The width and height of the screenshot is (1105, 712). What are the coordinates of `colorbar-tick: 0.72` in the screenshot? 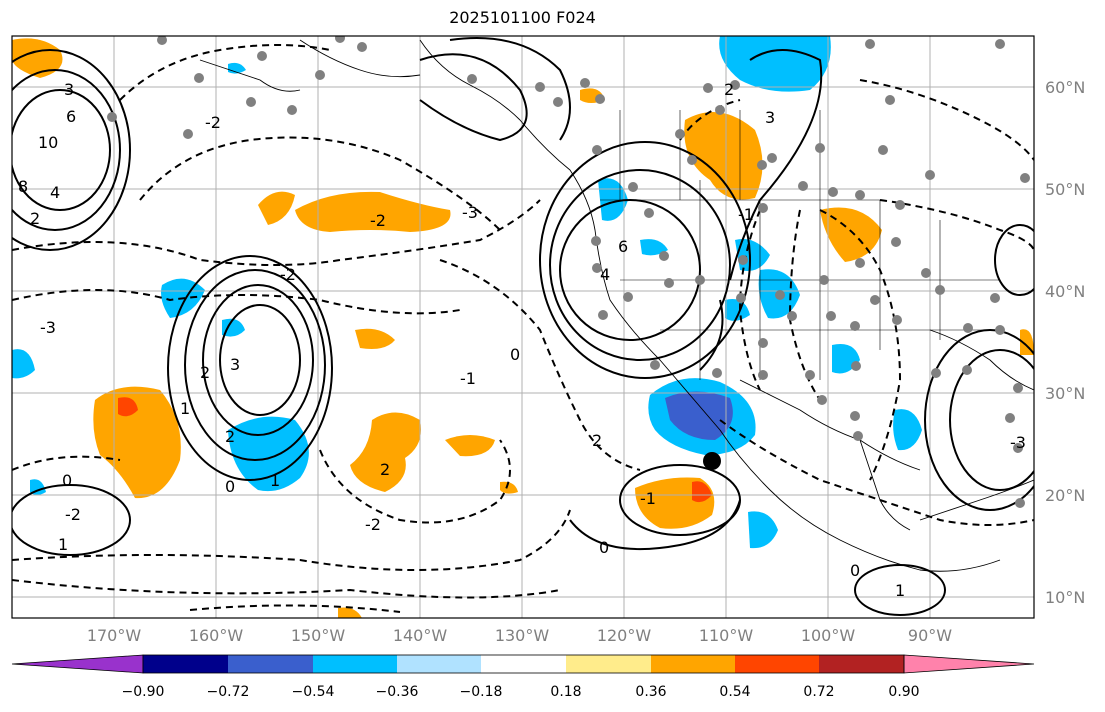 It's located at (819, 692).